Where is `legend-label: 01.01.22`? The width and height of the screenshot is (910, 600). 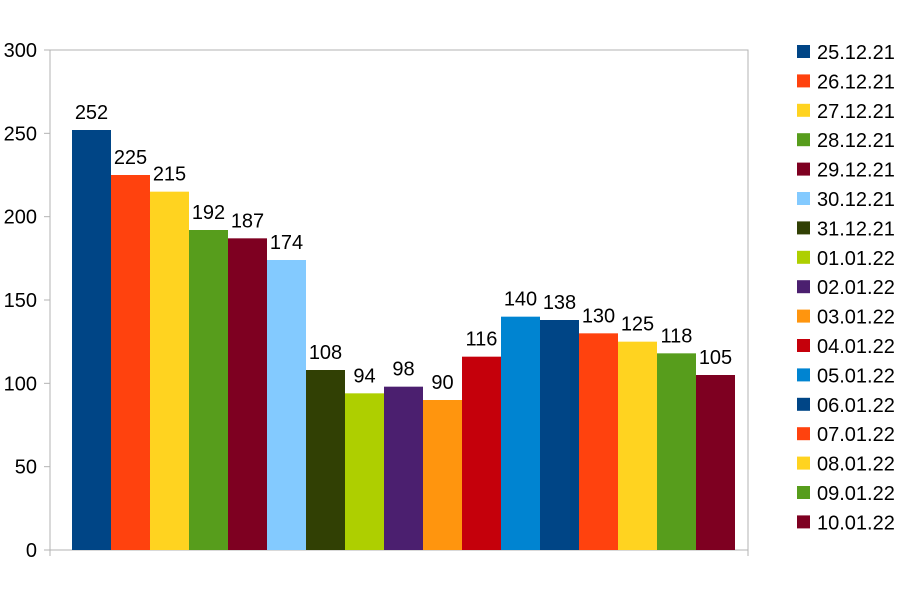 legend-label: 01.01.22 is located at coordinates (856, 259).